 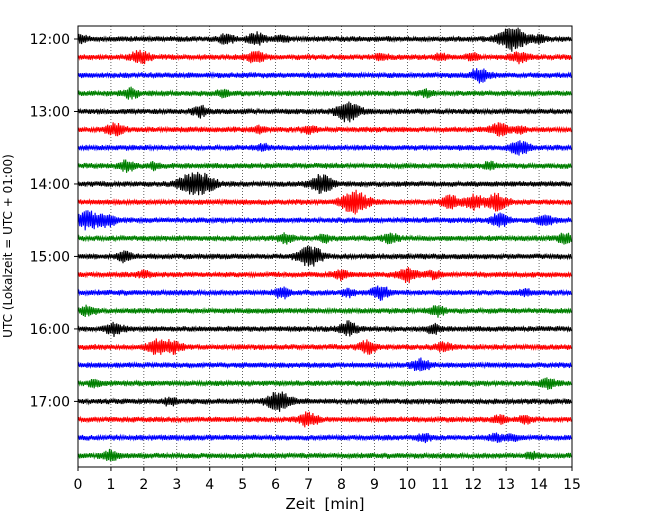 What do you see at coordinates (341, 485) in the screenshot?
I see `x-tick-label: 8` at bounding box center [341, 485].